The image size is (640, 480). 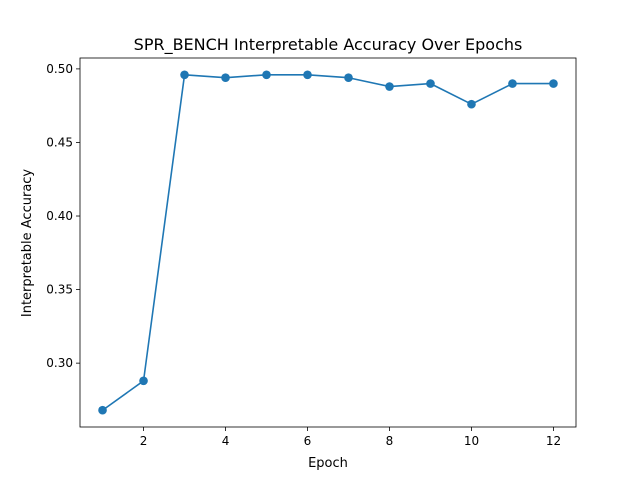 What do you see at coordinates (226, 441) in the screenshot?
I see `x-tick-label: 4` at bounding box center [226, 441].